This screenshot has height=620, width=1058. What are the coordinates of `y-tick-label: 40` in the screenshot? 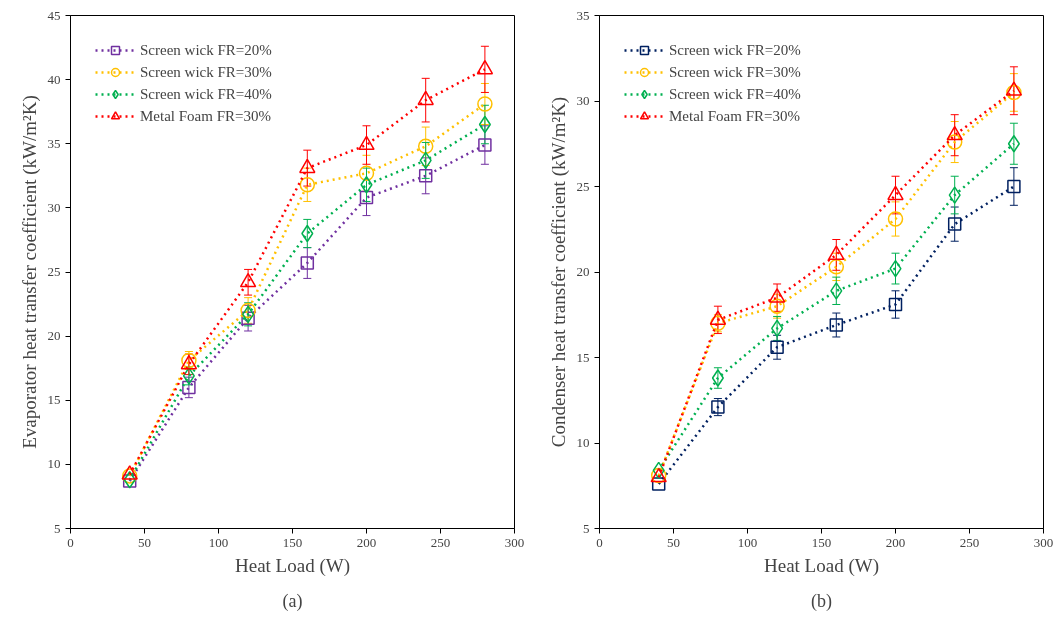 It's located at (54, 79).